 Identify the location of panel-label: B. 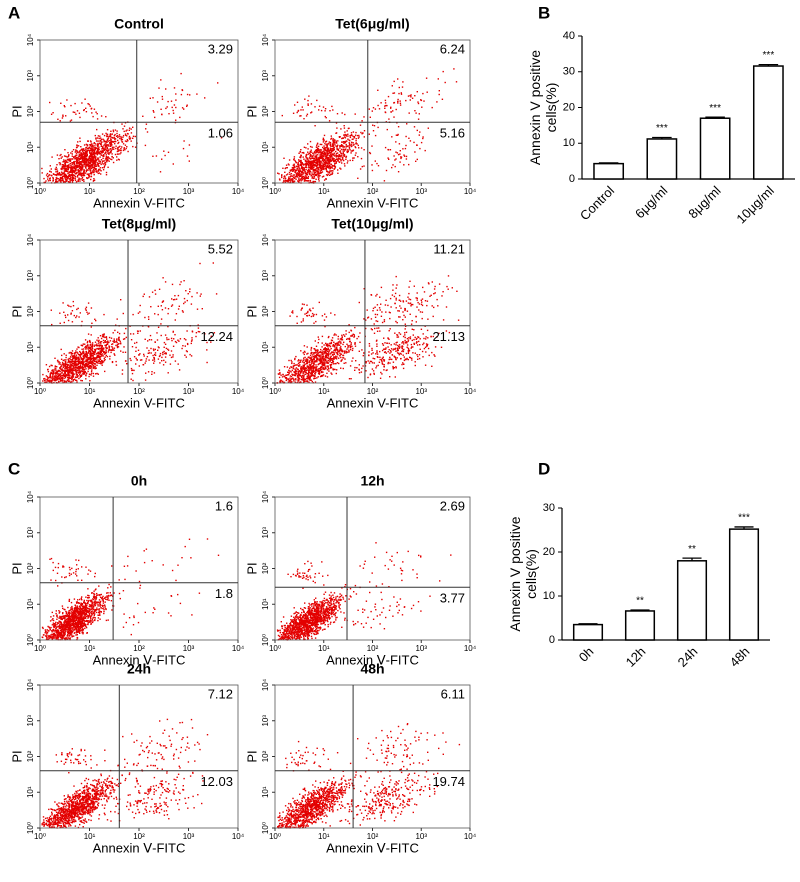
(544, 12).